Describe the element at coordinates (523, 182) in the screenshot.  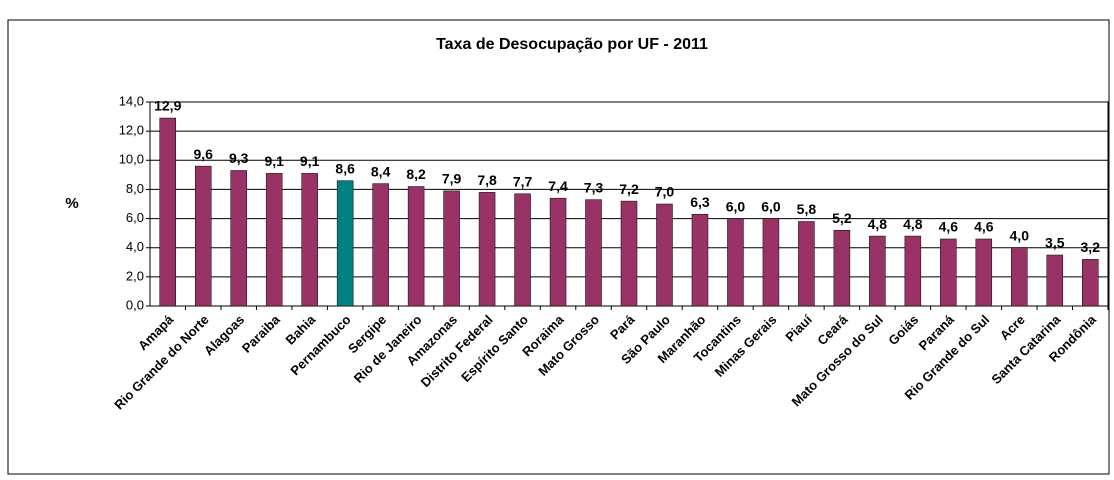
I see `value-label: 7,7` at that location.